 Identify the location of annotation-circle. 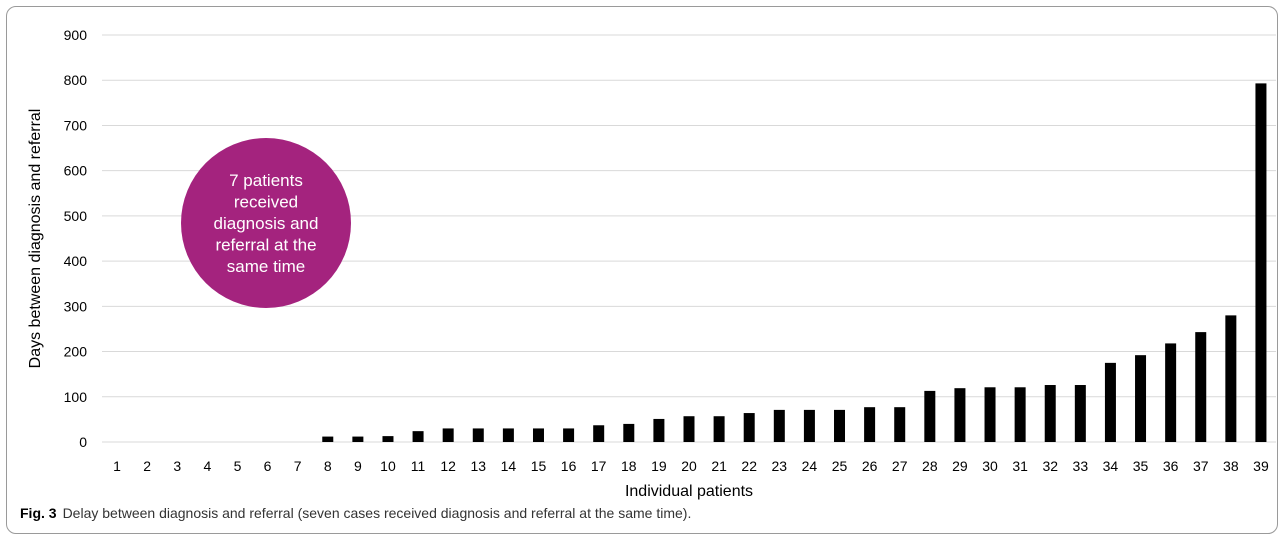
(266, 223).